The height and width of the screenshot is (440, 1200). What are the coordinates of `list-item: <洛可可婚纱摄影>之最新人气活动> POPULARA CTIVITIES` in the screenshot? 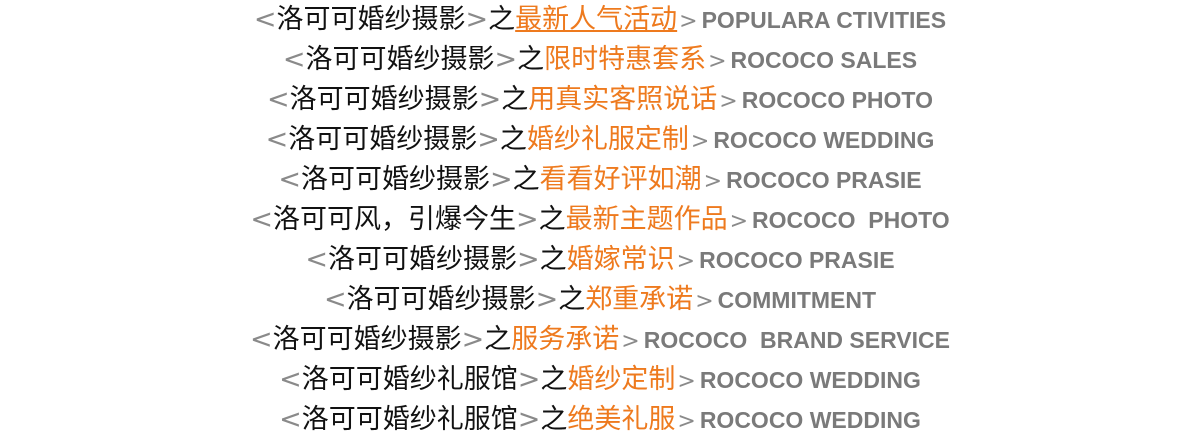 It's located at (600, 20).